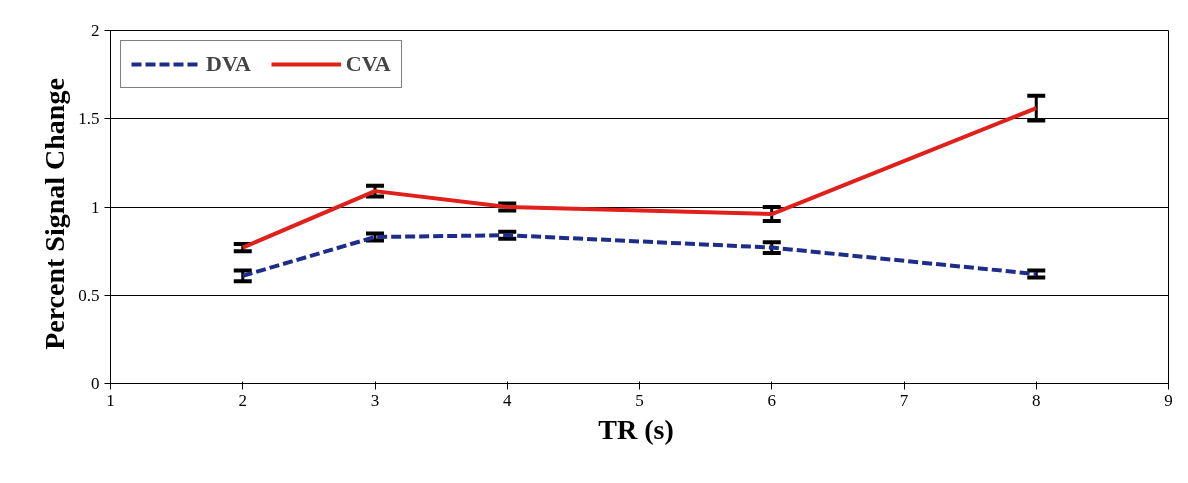  I want to click on x-tick-label: 1, so click(110, 400).